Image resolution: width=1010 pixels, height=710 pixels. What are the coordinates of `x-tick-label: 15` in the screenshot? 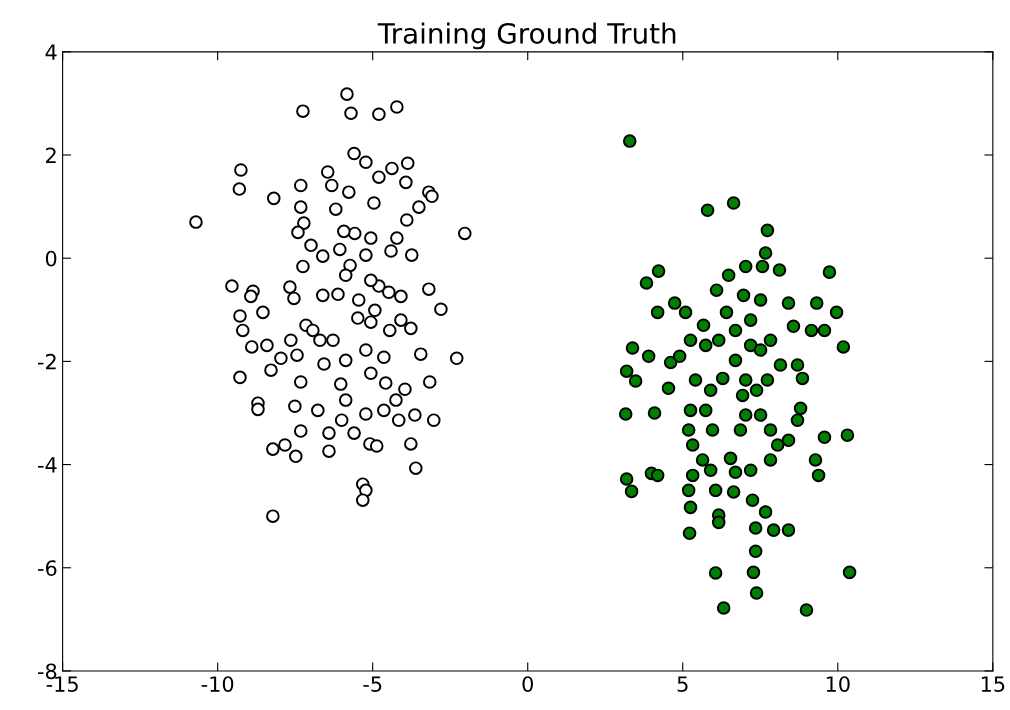 It's located at (993, 684).